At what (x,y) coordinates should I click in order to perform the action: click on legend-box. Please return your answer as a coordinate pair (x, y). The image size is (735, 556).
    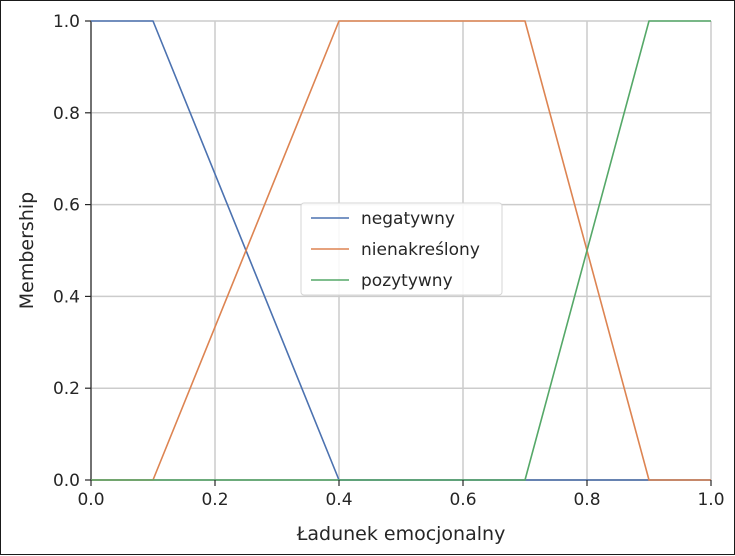
    Looking at the image, I should click on (401, 249).